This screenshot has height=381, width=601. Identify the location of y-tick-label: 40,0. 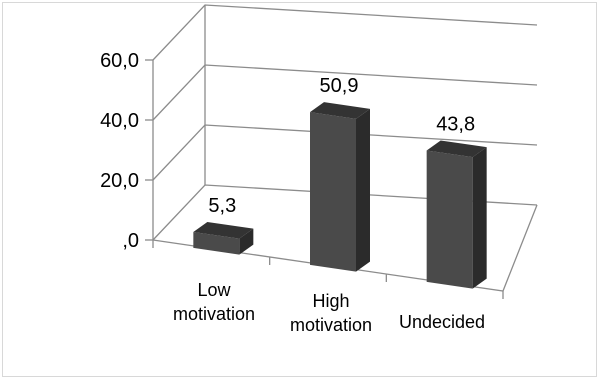
(119, 121).